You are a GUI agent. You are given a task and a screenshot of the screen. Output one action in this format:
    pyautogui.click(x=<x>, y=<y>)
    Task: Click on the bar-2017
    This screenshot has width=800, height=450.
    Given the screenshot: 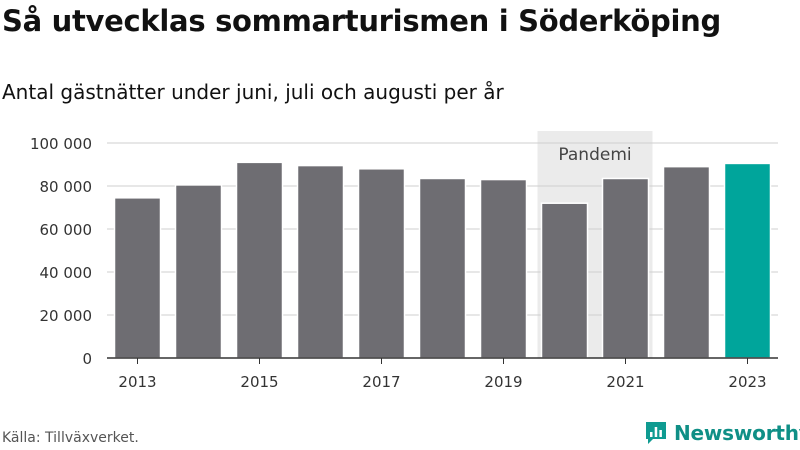 What is the action you would take?
    pyautogui.click(x=381, y=263)
    